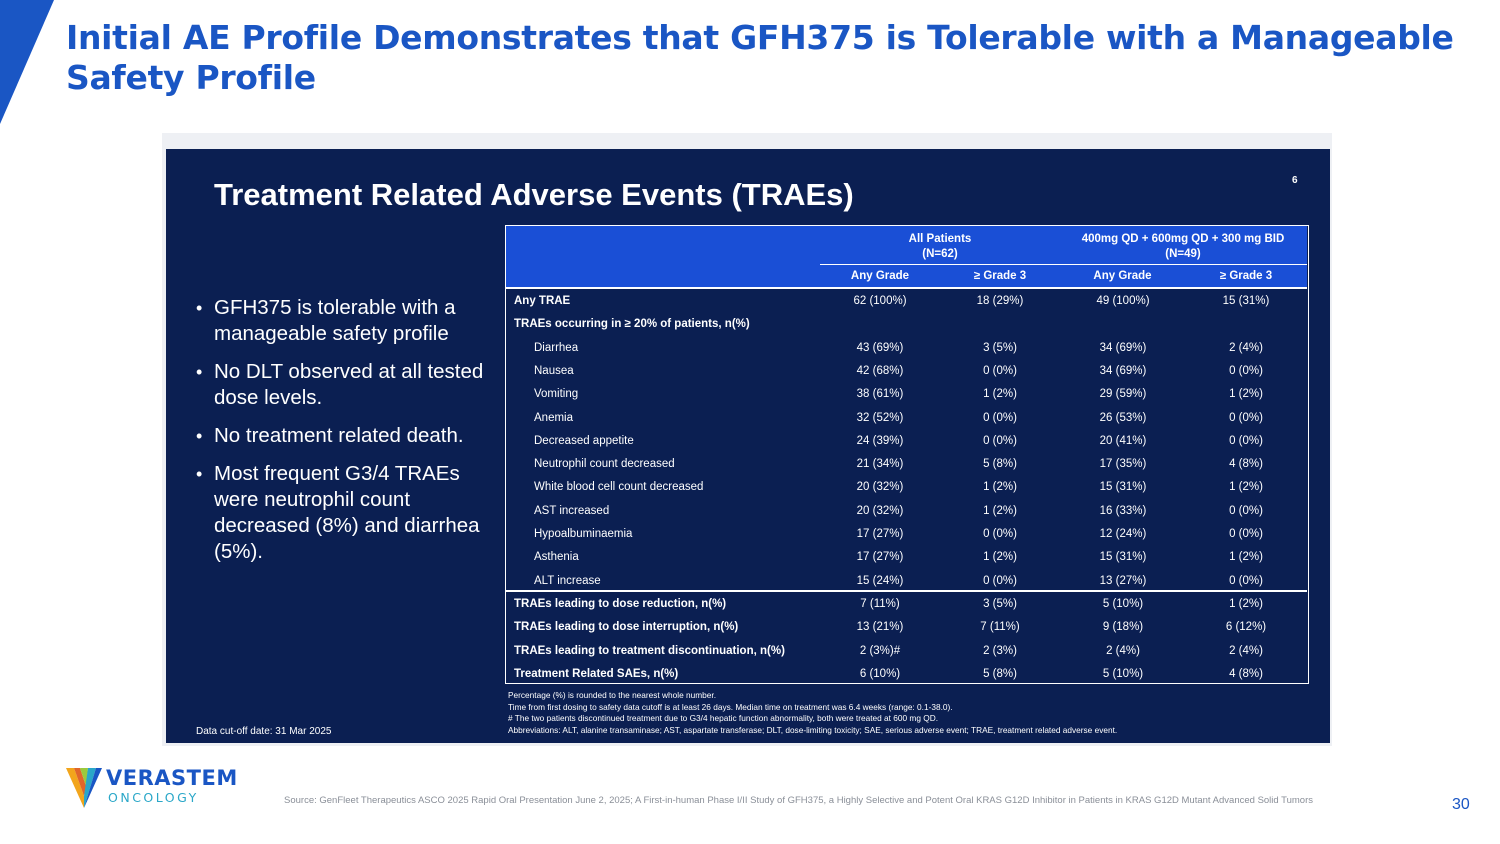 The width and height of the screenshot is (1500, 844). Describe the element at coordinates (1123, 580) in the screenshot. I see `table-cell: 13 (27%)` at that location.